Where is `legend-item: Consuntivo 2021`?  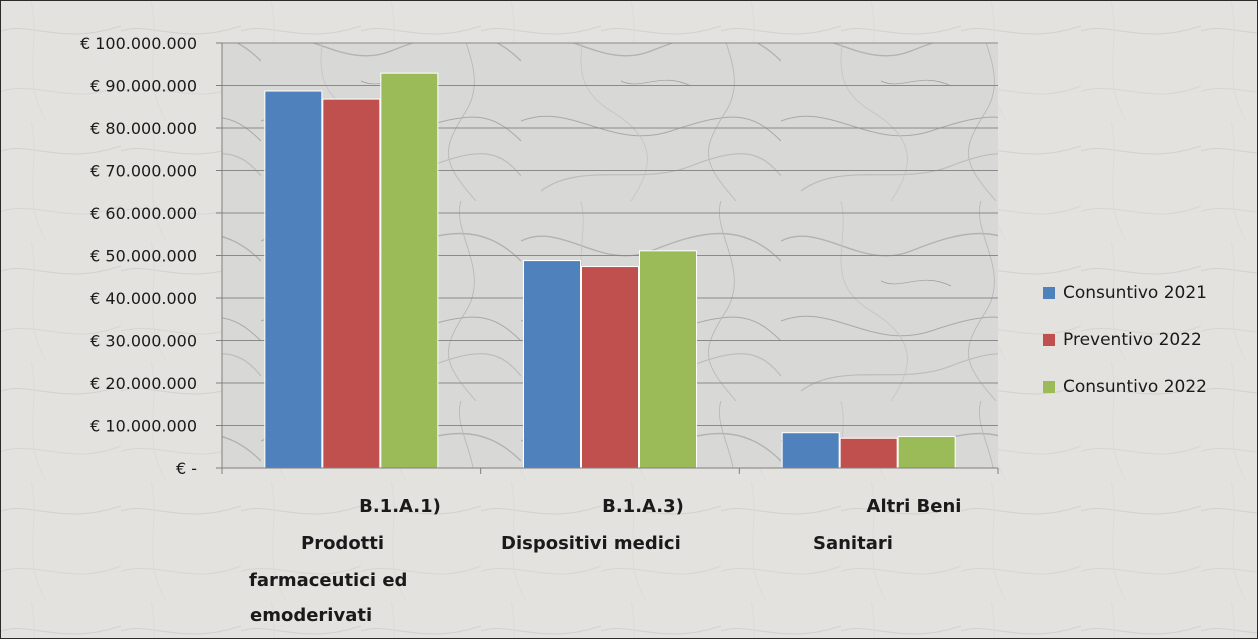 legend-item: Consuntivo 2021 is located at coordinates (1125, 292).